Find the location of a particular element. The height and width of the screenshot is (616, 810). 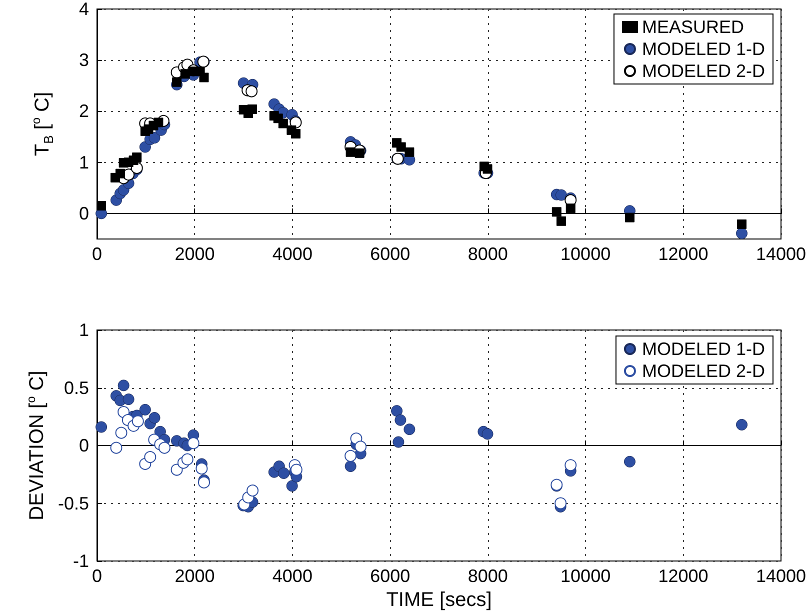

y-tick-label: -1 is located at coordinates (80, 561).